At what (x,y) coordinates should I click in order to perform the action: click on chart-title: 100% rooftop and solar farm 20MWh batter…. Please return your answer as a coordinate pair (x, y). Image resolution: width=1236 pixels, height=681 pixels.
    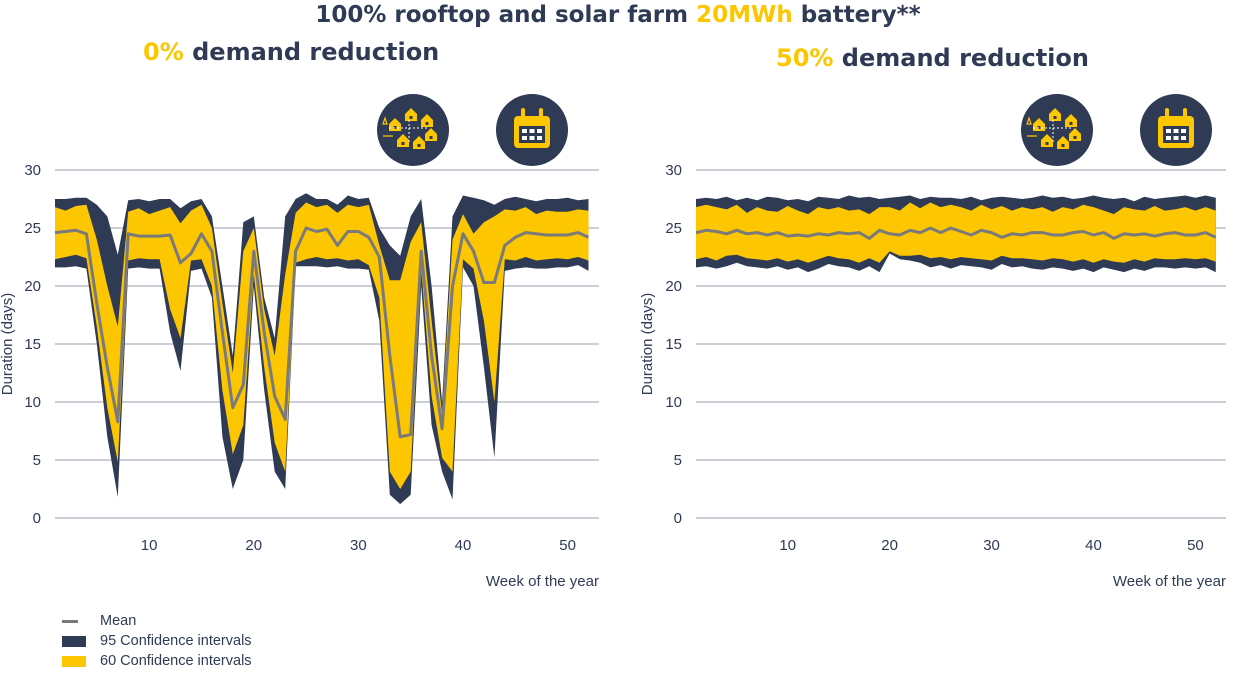
    Looking at the image, I should click on (618, 15).